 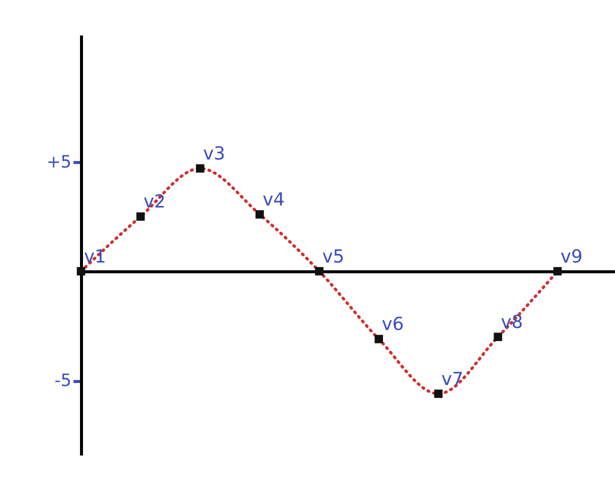 What do you see at coordinates (333, 257) in the screenshot?
I see `data-label: v5` at bounding box center [333, 257].